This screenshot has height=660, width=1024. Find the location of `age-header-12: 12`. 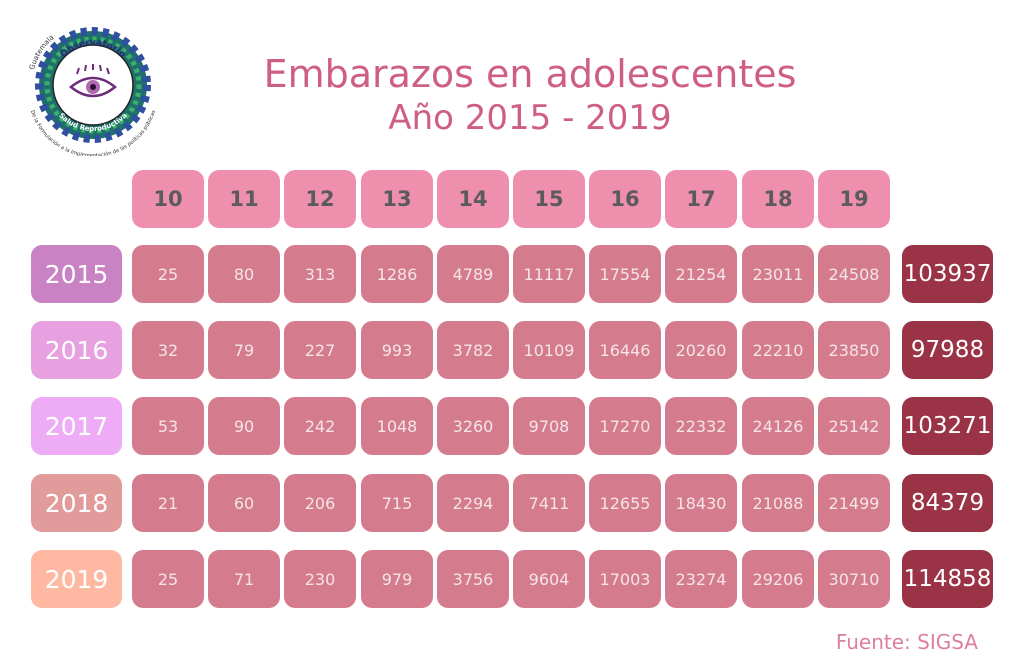

age-header-12: 12 is located at coordinates (320, 199).